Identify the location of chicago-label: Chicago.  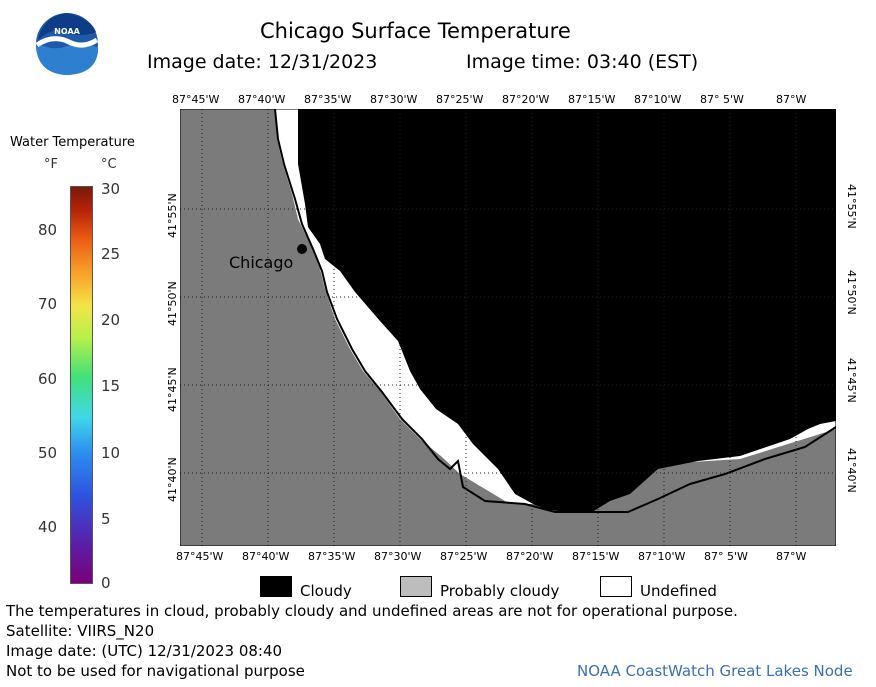
(261, 262).